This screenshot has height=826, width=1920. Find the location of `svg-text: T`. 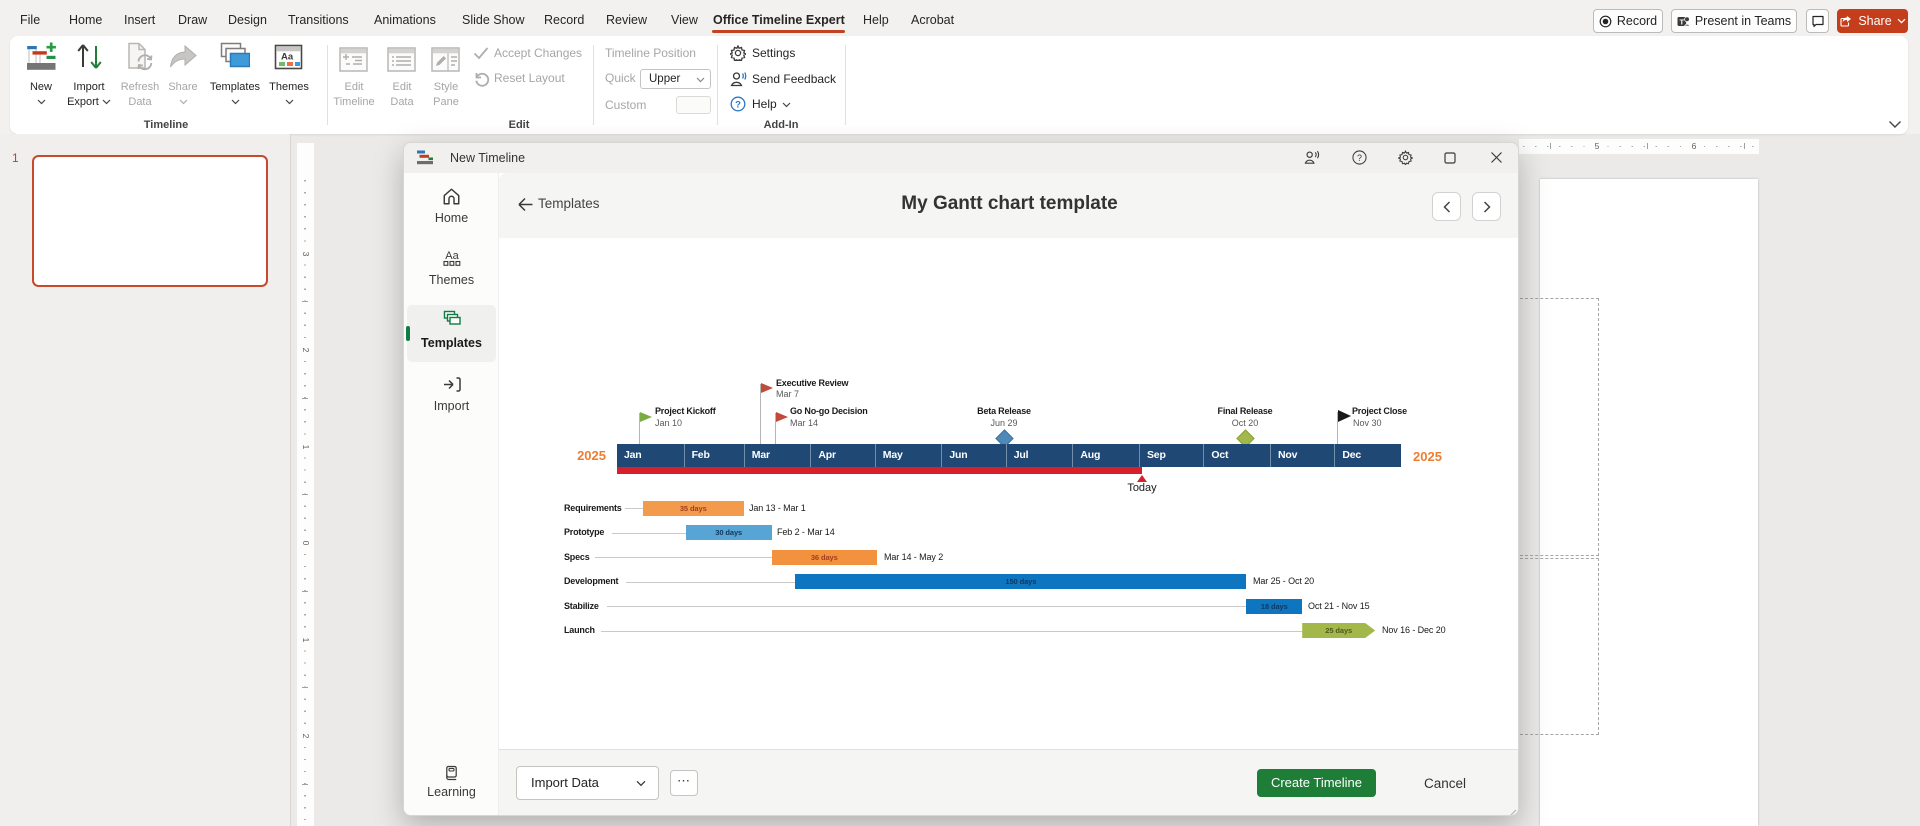

svg-text: T is located at coordinates (1681, 21).